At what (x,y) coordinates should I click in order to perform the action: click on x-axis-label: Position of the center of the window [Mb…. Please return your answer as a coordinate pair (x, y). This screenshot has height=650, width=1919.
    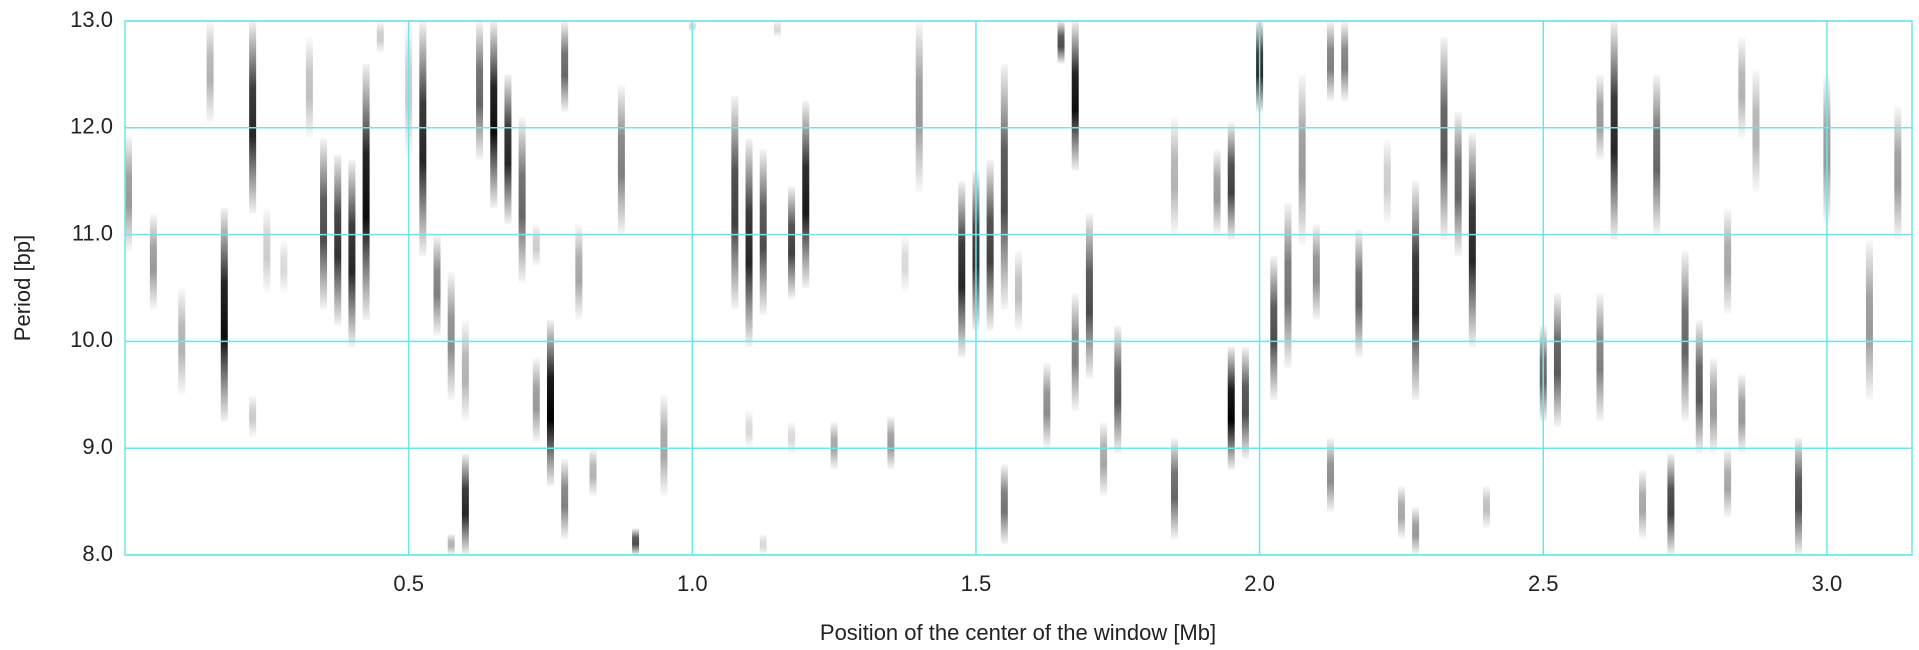
    Looking at the image, I should click on (1018, 632).